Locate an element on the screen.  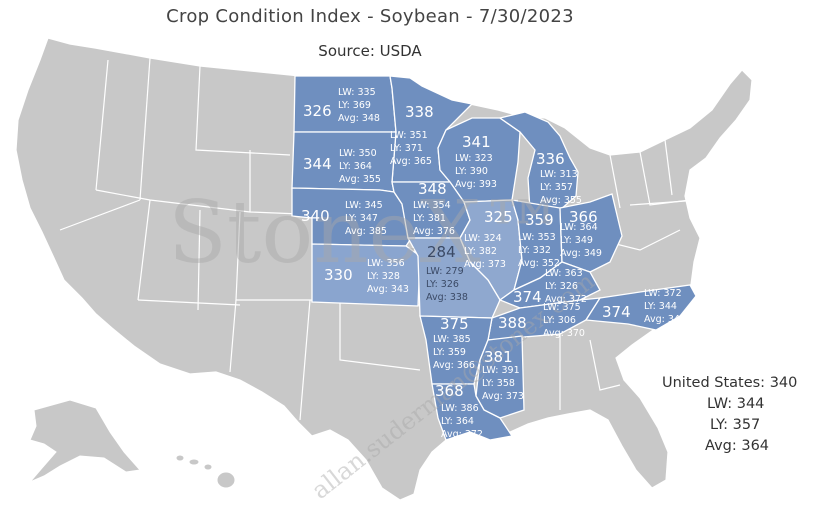
stonex-watermark: StoneX™ is located at coordinates (367, 233).